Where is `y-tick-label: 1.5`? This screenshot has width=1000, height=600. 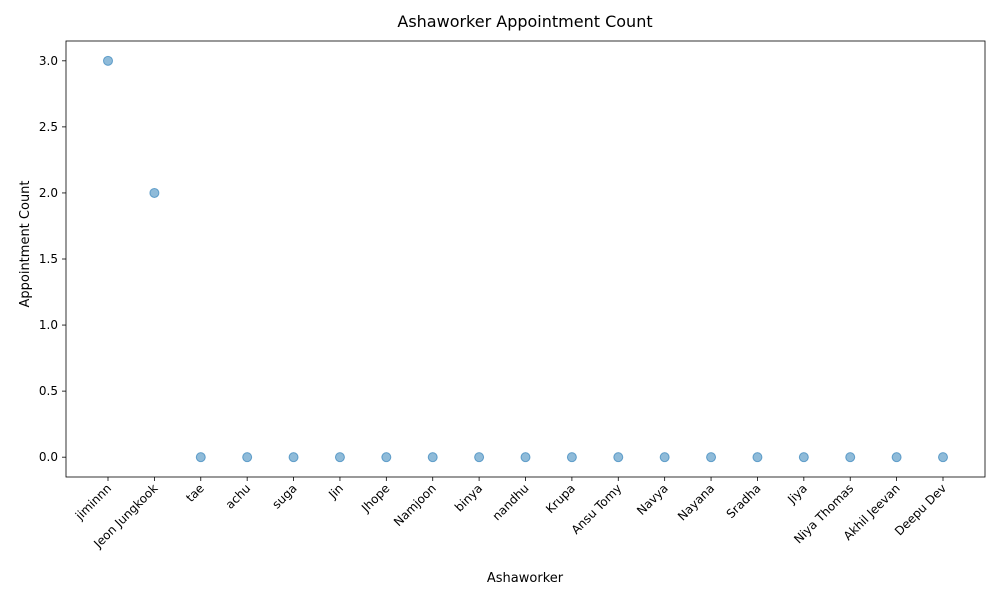
y-tick-label: 1.5 is located at coordinates (48, 259).